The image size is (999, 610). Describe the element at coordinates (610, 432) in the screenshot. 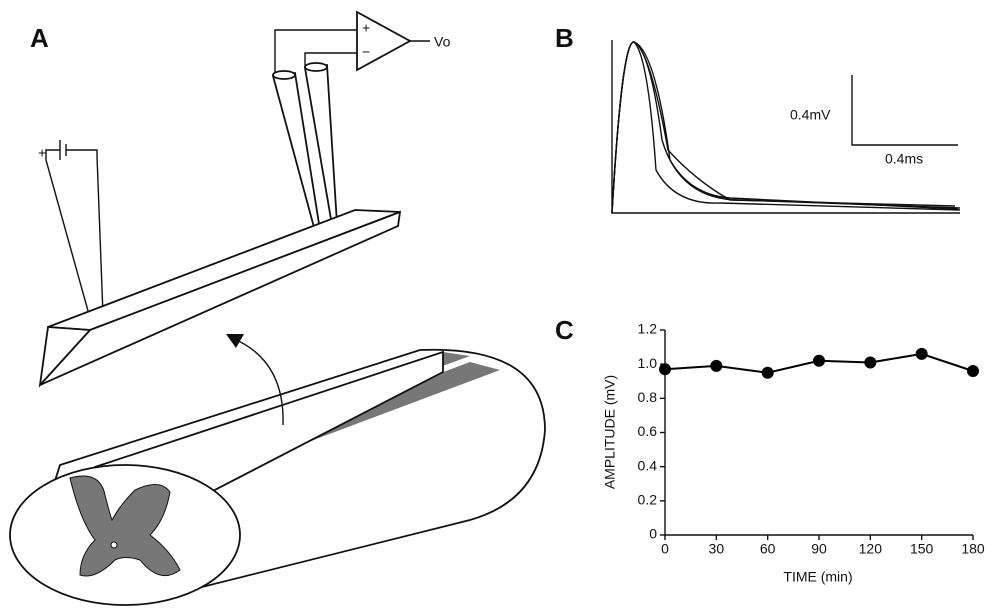

I see `y-axis-label: AMPLITUDE (mV)` at that location.